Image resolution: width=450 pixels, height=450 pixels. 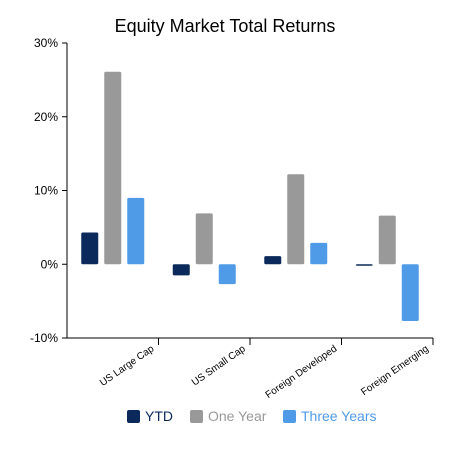 I want to click on legend-label: YTD, so click(x=159, y=416).